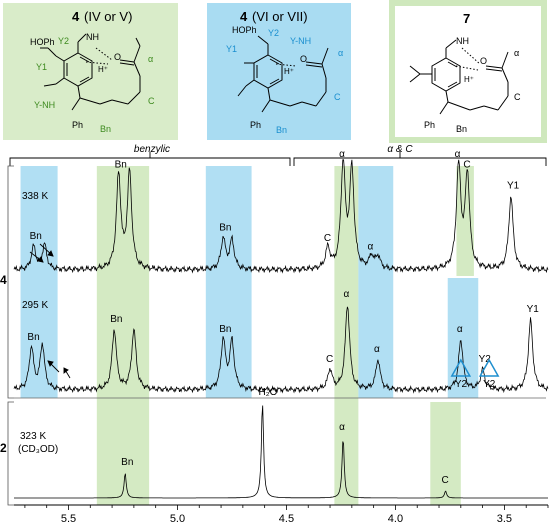 The width and height of the screenshot is (550, 528). What do you see at coordinates (76, 16) in the screenshot?
I see `panel-left-number: 4` at bounding box center [76, 16].